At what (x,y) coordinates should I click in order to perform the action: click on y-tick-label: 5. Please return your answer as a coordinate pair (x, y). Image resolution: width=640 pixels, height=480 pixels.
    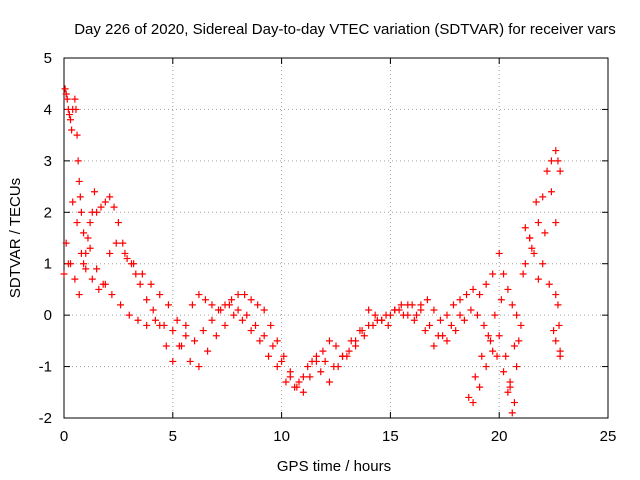
    Looking at the image, I should click on (48, 58).